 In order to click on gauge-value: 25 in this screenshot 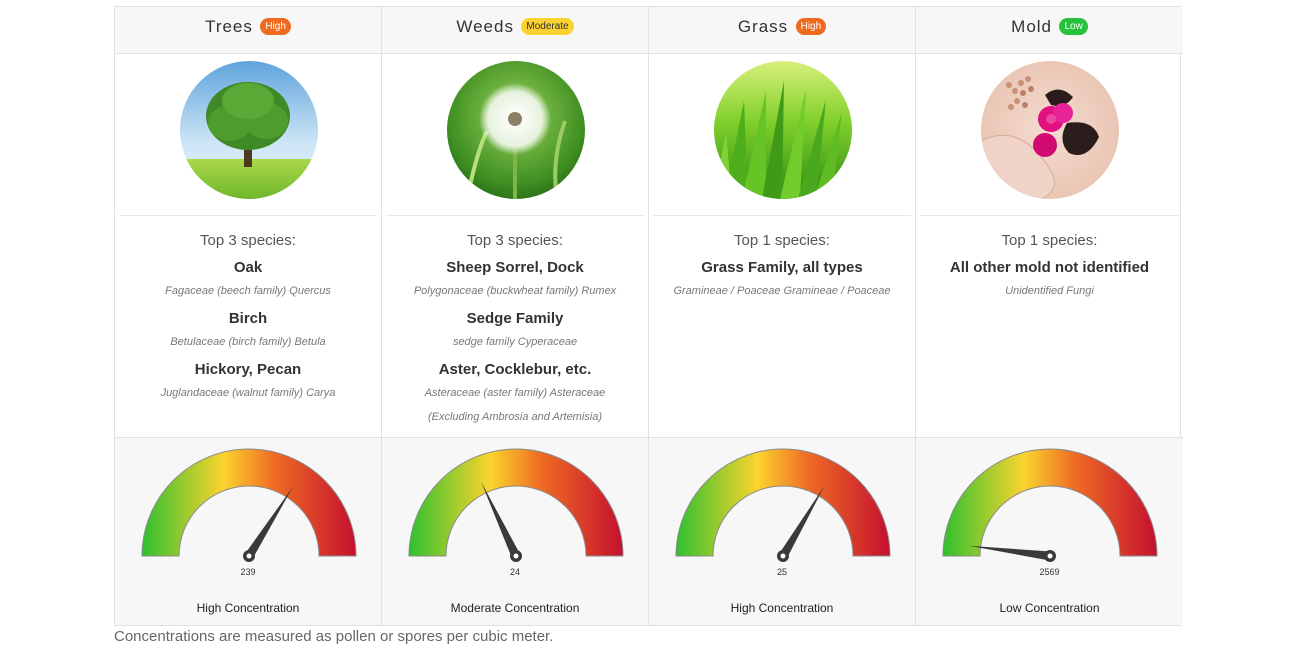, I will do `click(781, 572)`.